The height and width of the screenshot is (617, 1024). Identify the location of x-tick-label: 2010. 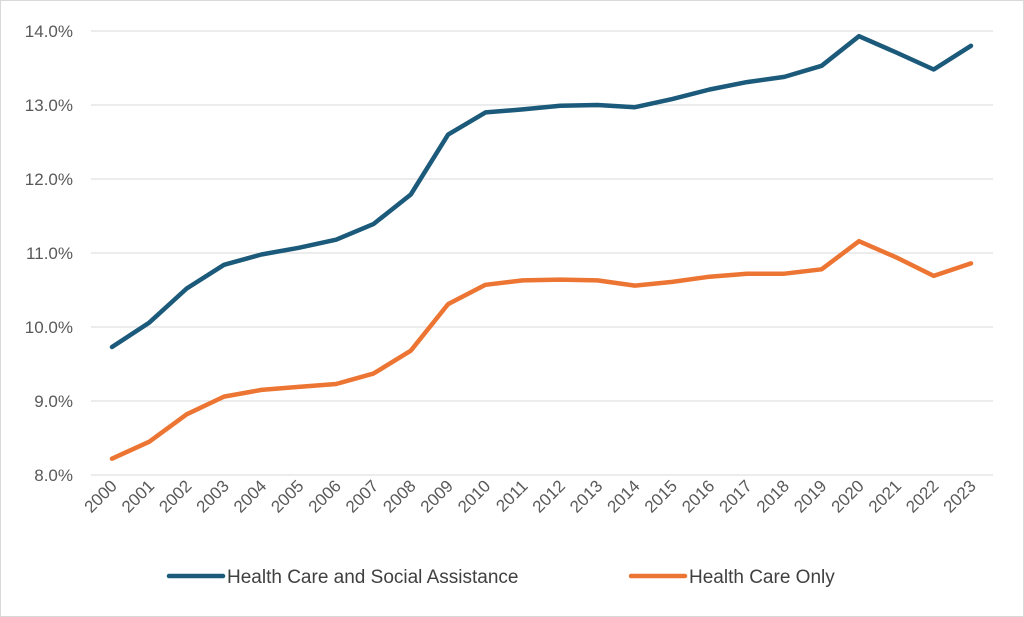
(474, 496).